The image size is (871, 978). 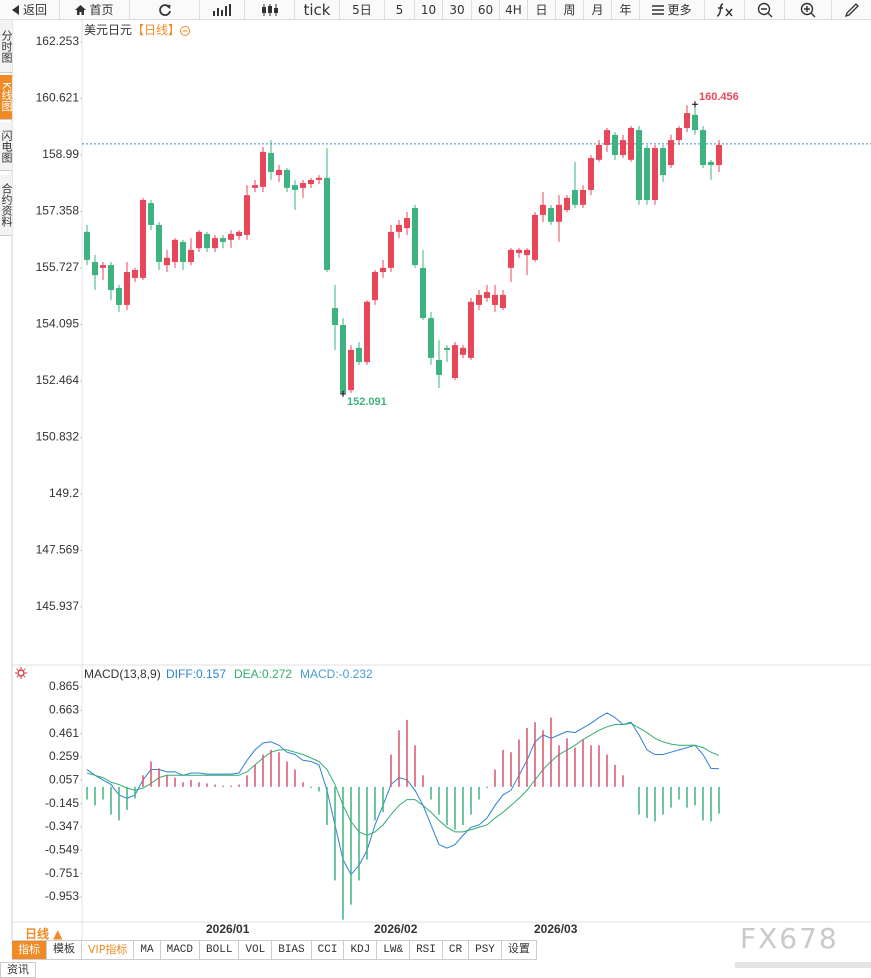 I want to click on y-tick-label: -0.145, so click(x=62, y=803).